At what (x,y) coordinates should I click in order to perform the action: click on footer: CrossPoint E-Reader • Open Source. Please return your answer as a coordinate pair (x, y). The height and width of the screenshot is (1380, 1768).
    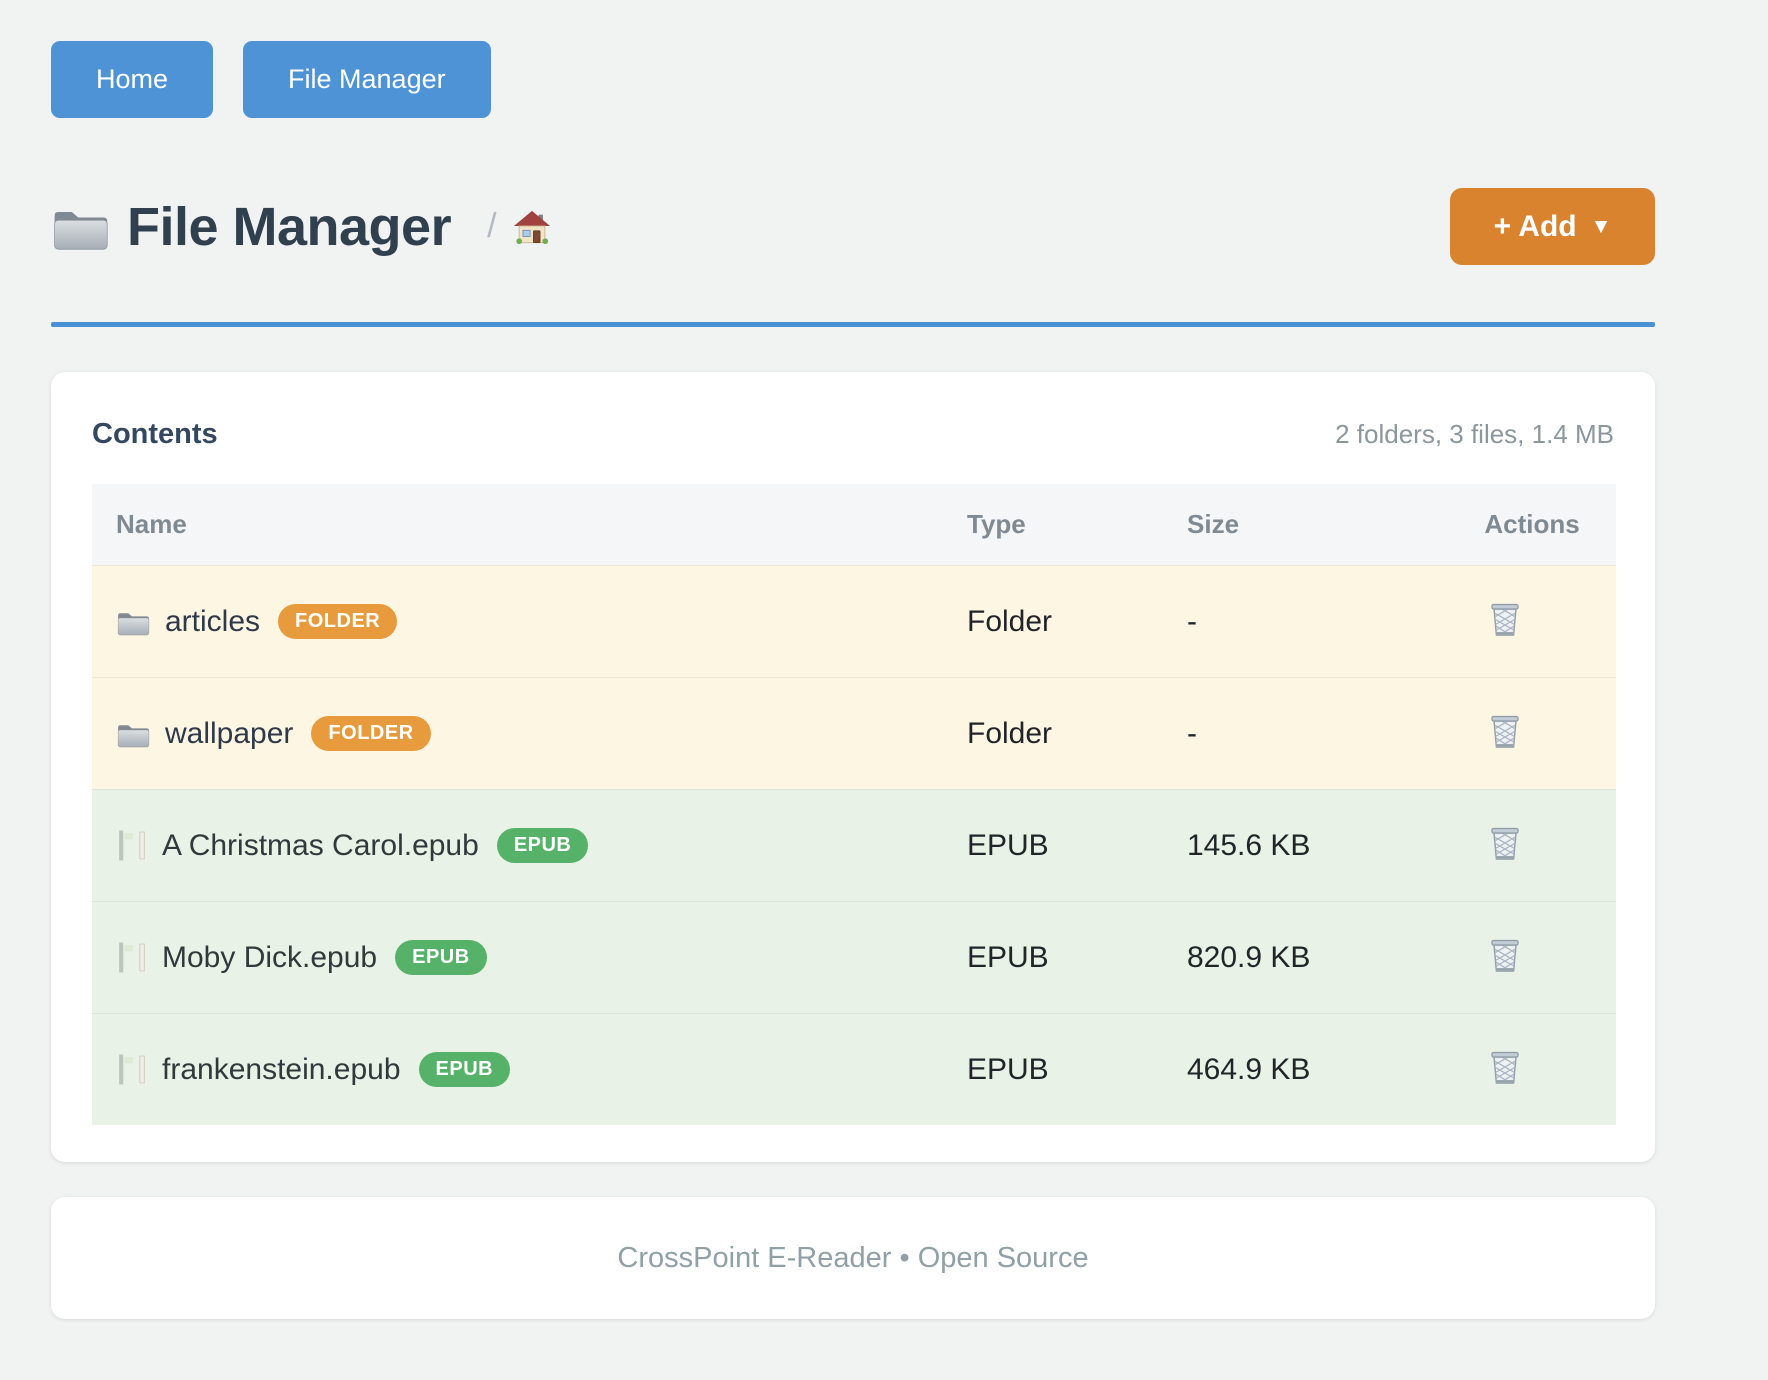
    Looking at the image, I should click on (853, 1258).